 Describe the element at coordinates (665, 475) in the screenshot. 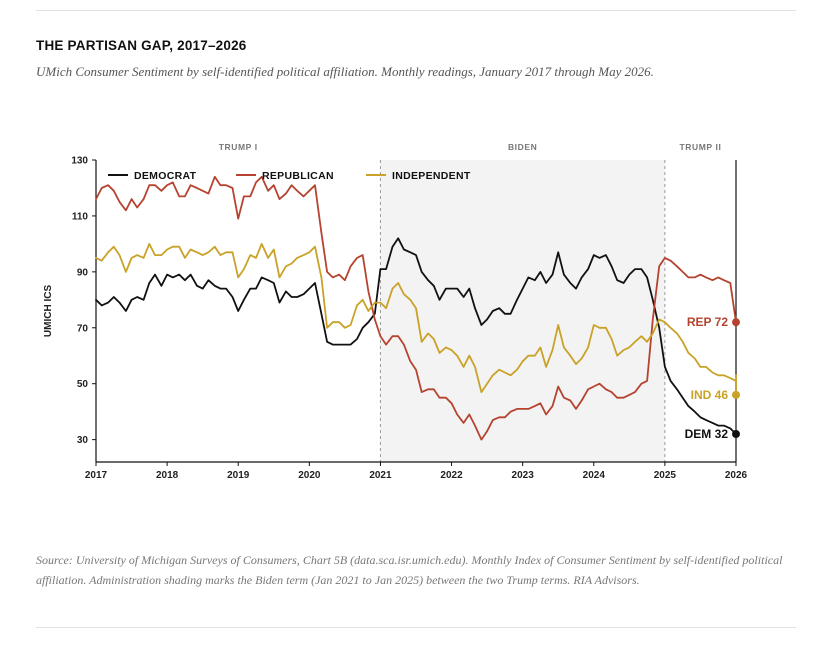

I see `x-tick-label-2025: 2025` at that location.